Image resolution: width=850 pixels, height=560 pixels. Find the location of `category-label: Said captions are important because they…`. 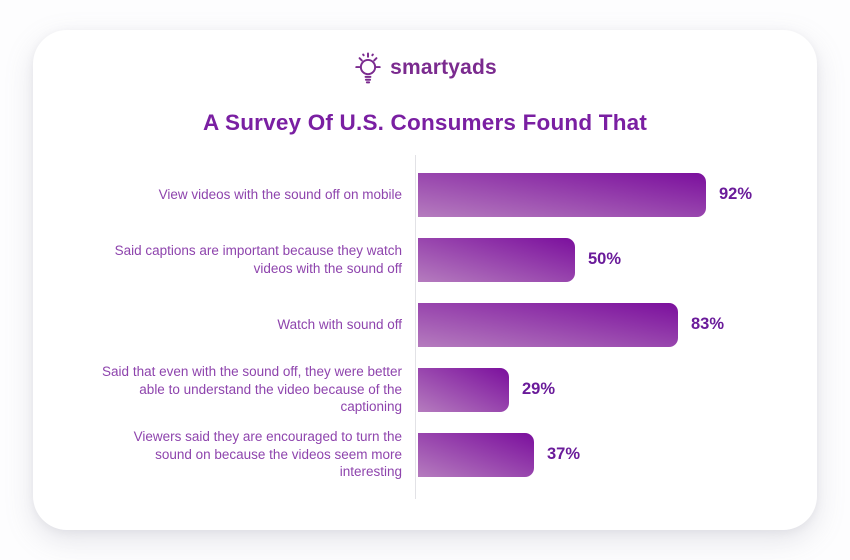

category-label: Said captions are important because they… is located at coordinates (258, 259).